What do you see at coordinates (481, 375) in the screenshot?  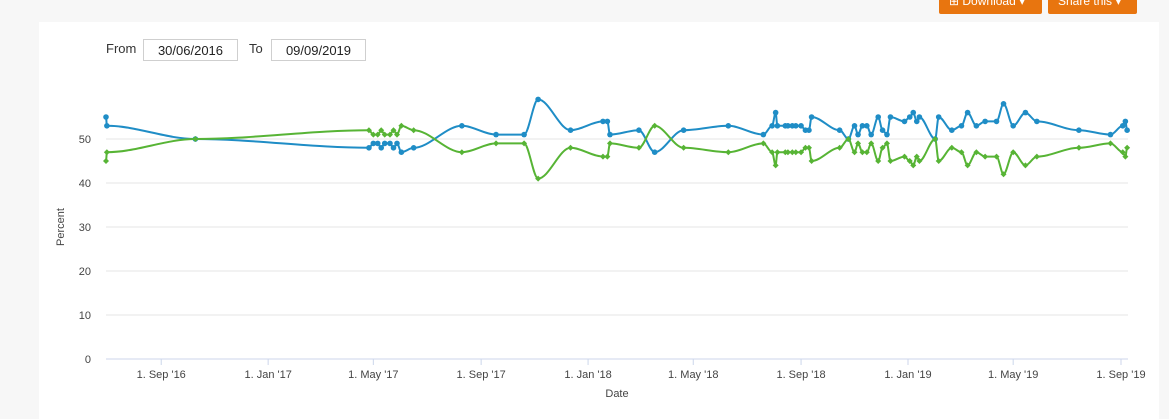 I see `x-tick-label: 1. Sep '17` at bounding box center [481, 375].